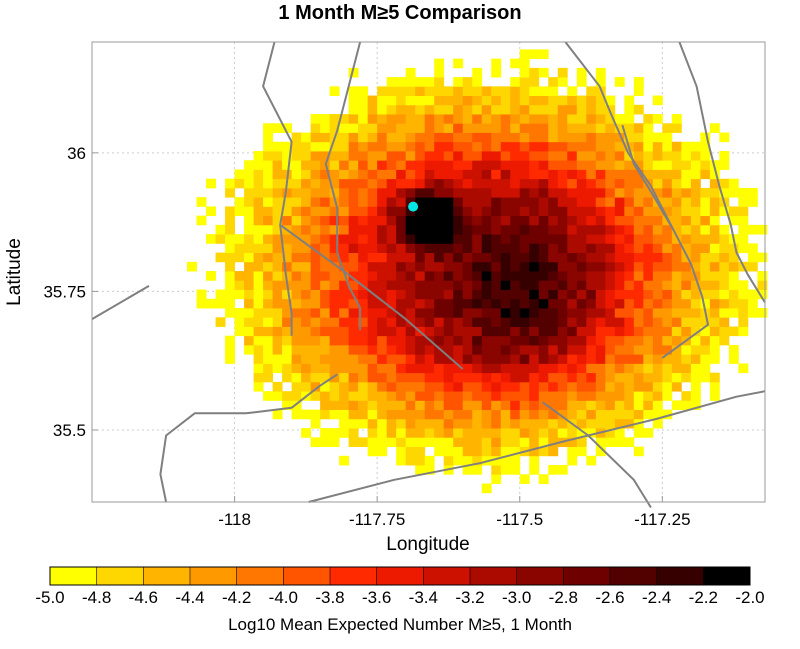 The height and width of the screenshot is (649, 800). I want to click on colorbar-swatch, so click(587, 576).